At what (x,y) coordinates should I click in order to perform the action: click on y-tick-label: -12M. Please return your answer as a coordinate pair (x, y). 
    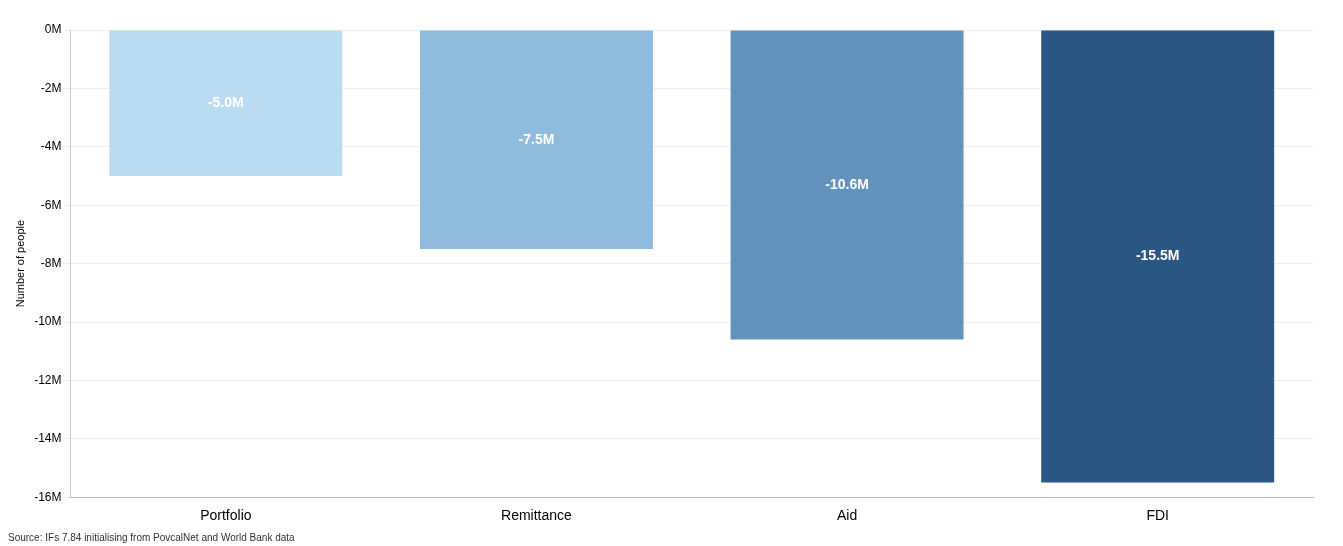
    Looking at the image, I should click on (48, 379).